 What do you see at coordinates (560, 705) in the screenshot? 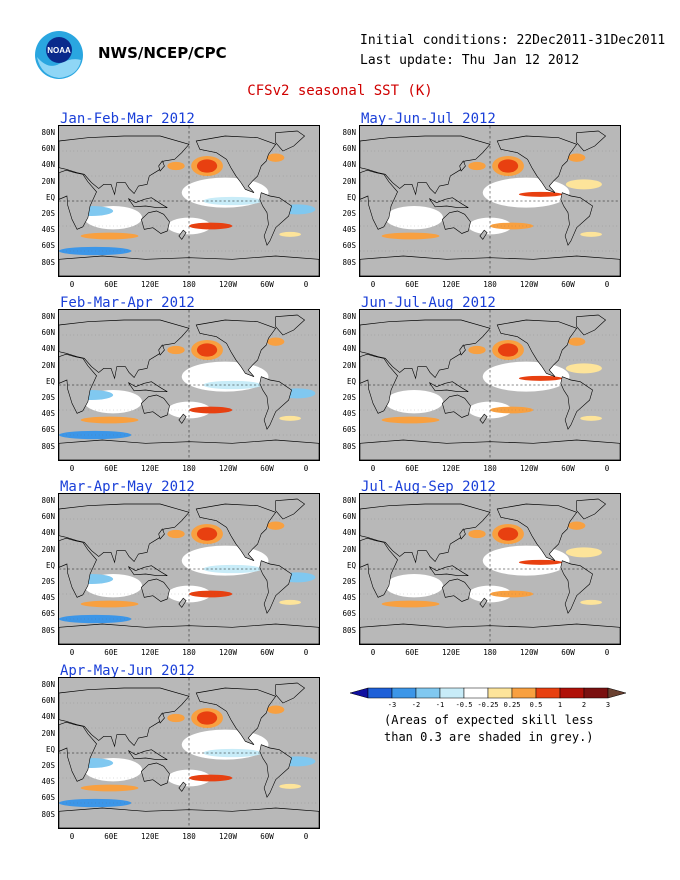
I see `legend-tick-label: 1` at bounding box center [560, 705].